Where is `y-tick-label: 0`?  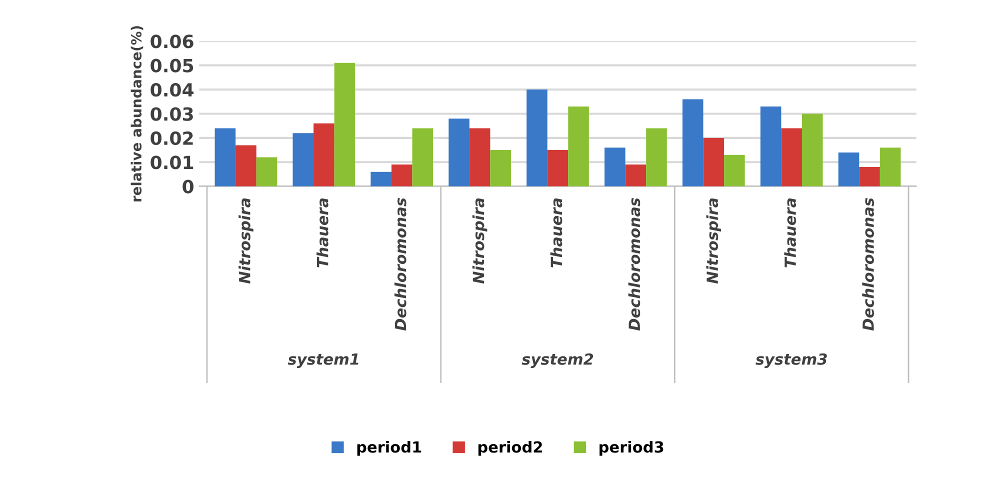
y-tick-label: 0 is located at coordinates (188, 187).